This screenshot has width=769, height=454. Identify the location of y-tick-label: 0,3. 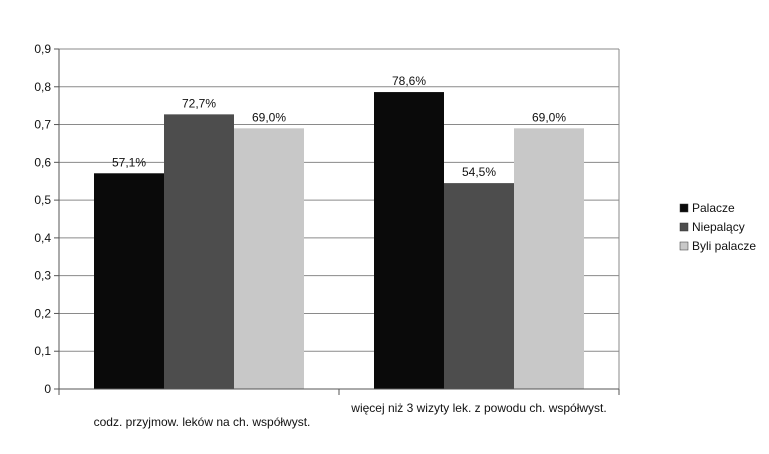
(42, 276).